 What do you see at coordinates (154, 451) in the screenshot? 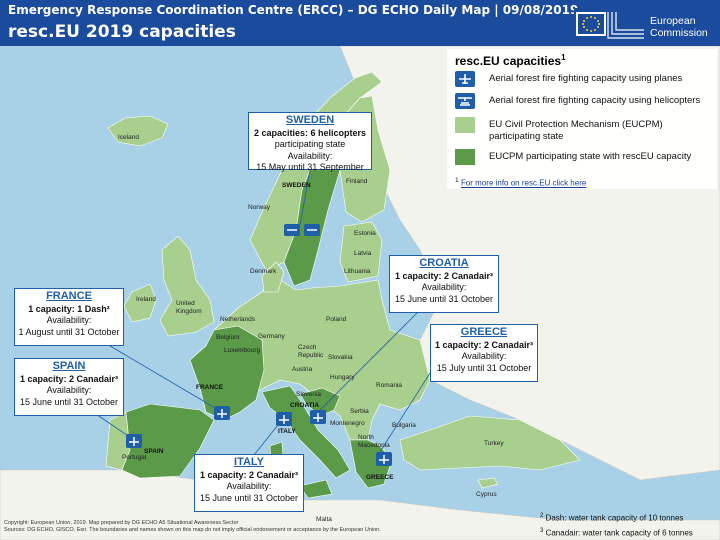
I see `label-spain: SPAIN` at bounding box center [154, 451].